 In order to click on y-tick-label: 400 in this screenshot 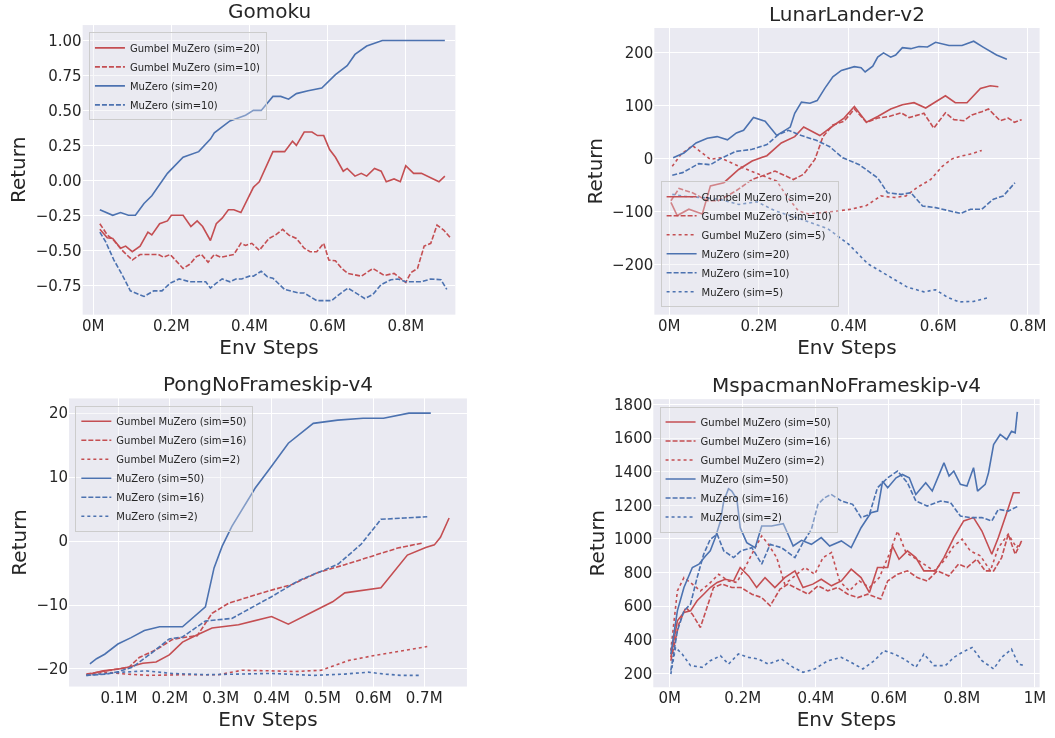, I will do `click(638, 639)`.